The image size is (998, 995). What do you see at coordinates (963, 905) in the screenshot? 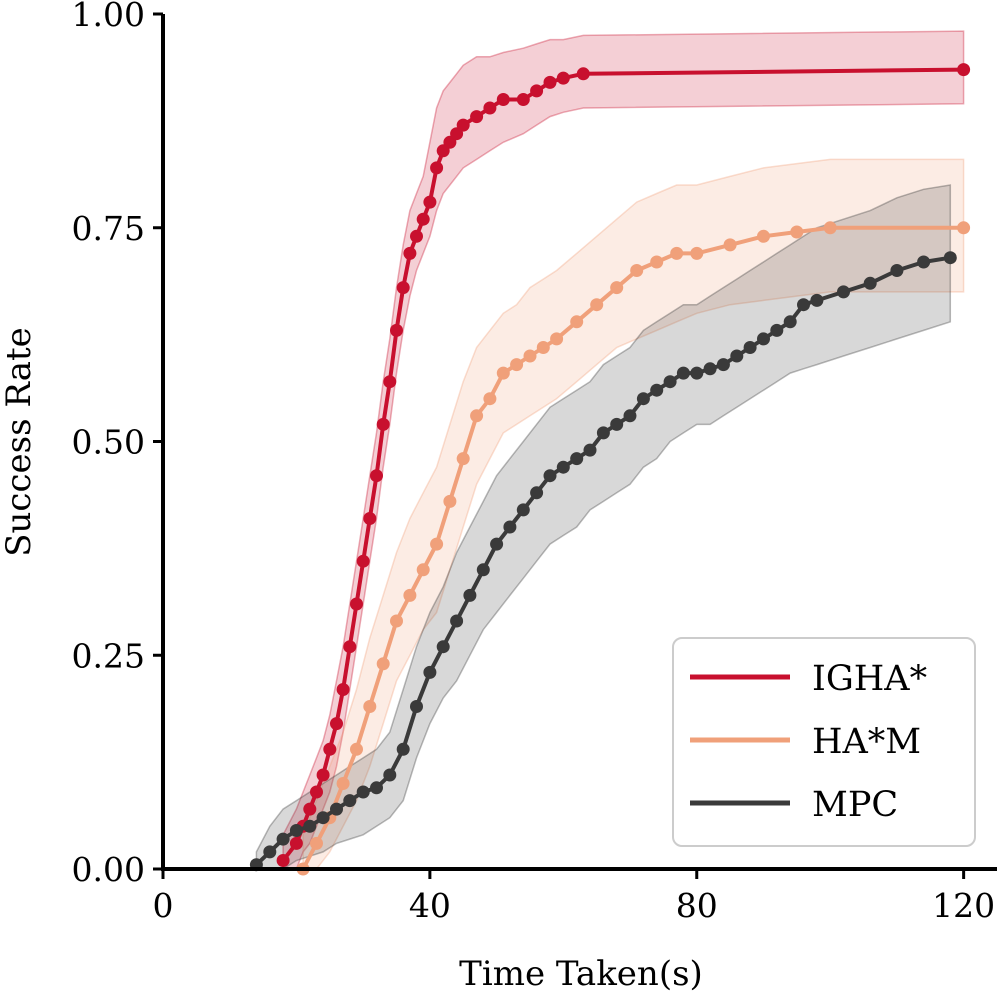
I see `x-tick-label: 120` at bounding box center [963, 905].